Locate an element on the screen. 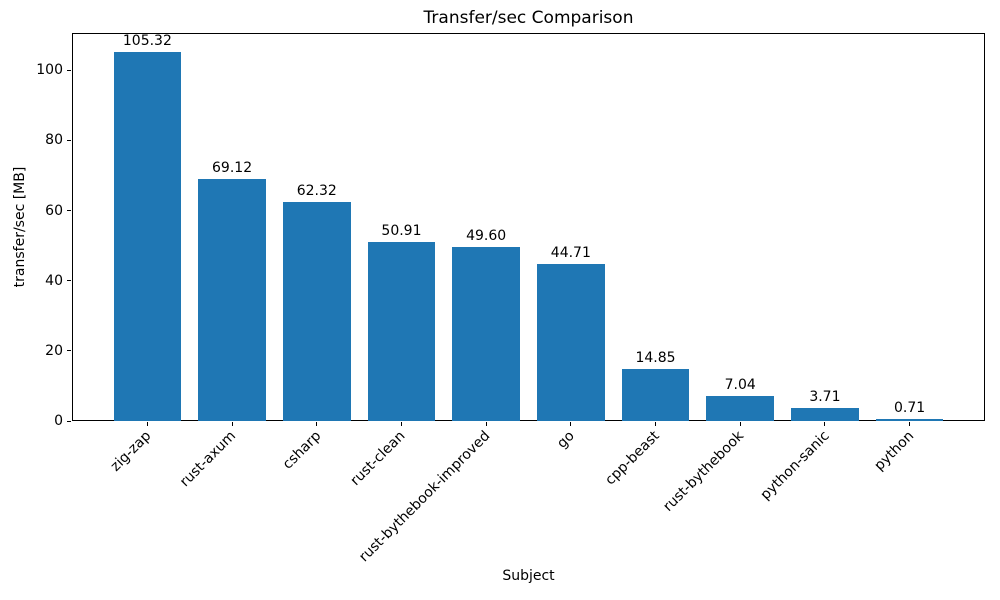 The image size is (1000, 600). x-tick-label: go is located at coordinates (566, 440).